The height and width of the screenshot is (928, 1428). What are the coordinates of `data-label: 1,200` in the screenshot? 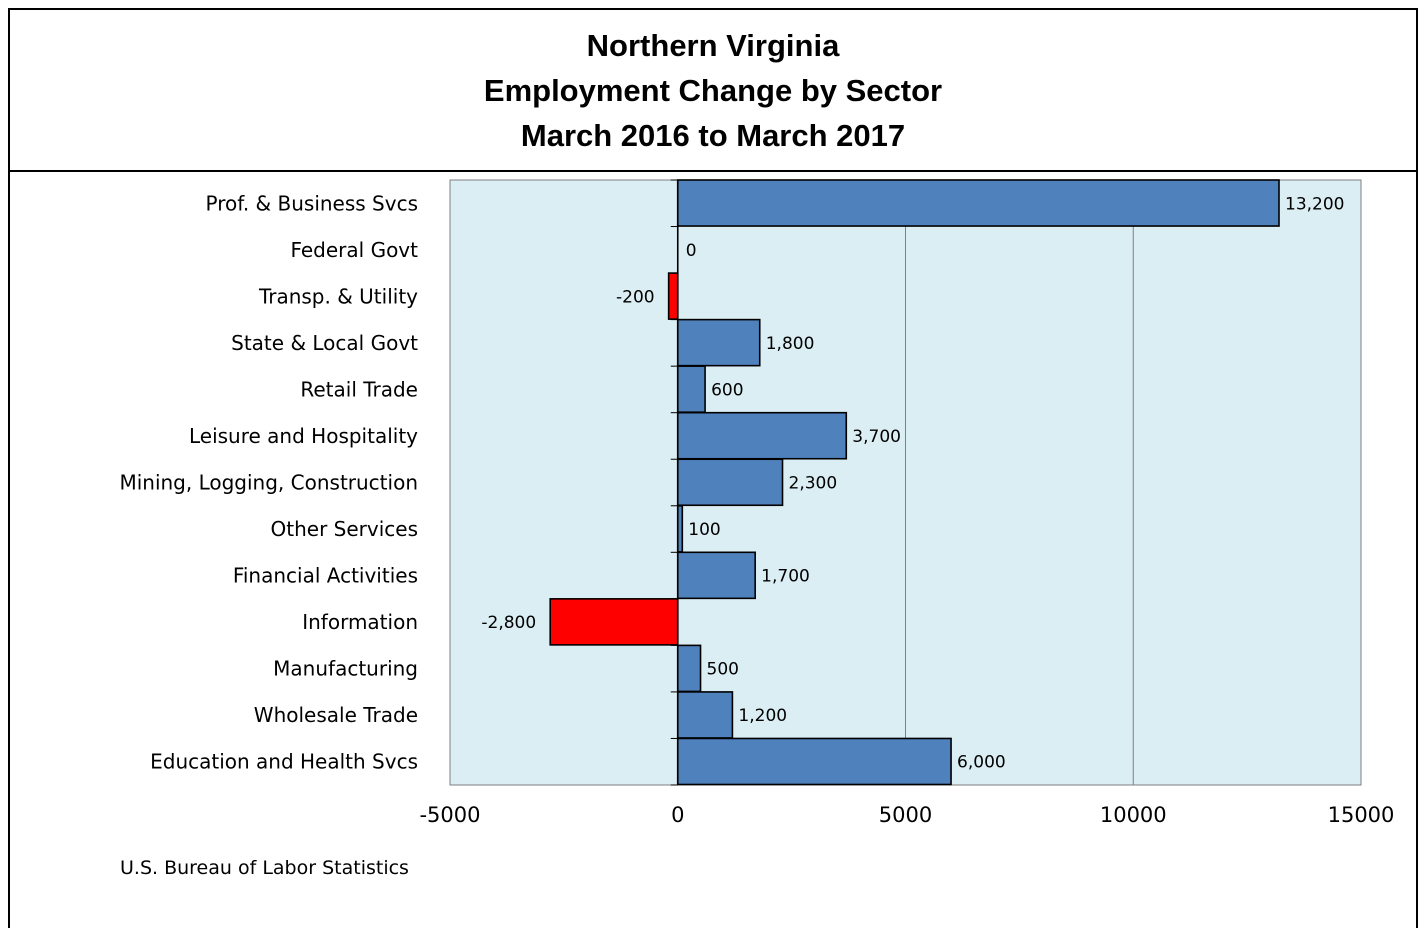 It's located at (762, 716).